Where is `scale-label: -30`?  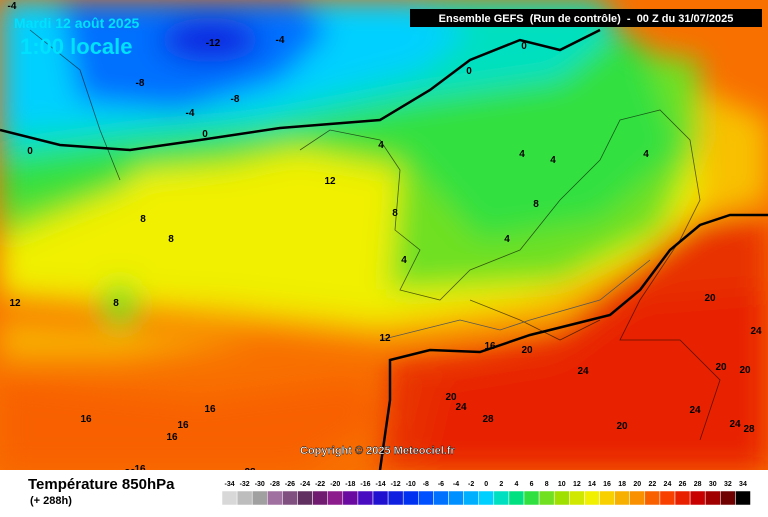 scale-label: -30 is located at coordinates (260, 484).